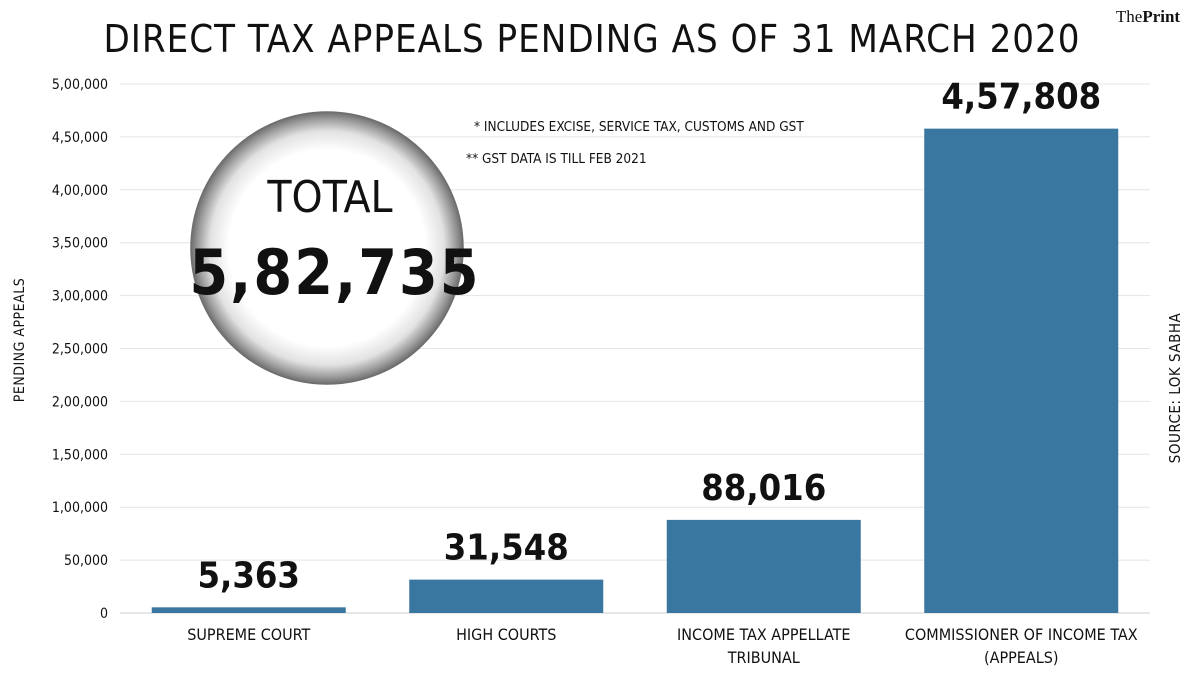  Describe the element at coordinates (80, 85) in the screenshot. I see `y-tick-label: 5,00,000` at that location.